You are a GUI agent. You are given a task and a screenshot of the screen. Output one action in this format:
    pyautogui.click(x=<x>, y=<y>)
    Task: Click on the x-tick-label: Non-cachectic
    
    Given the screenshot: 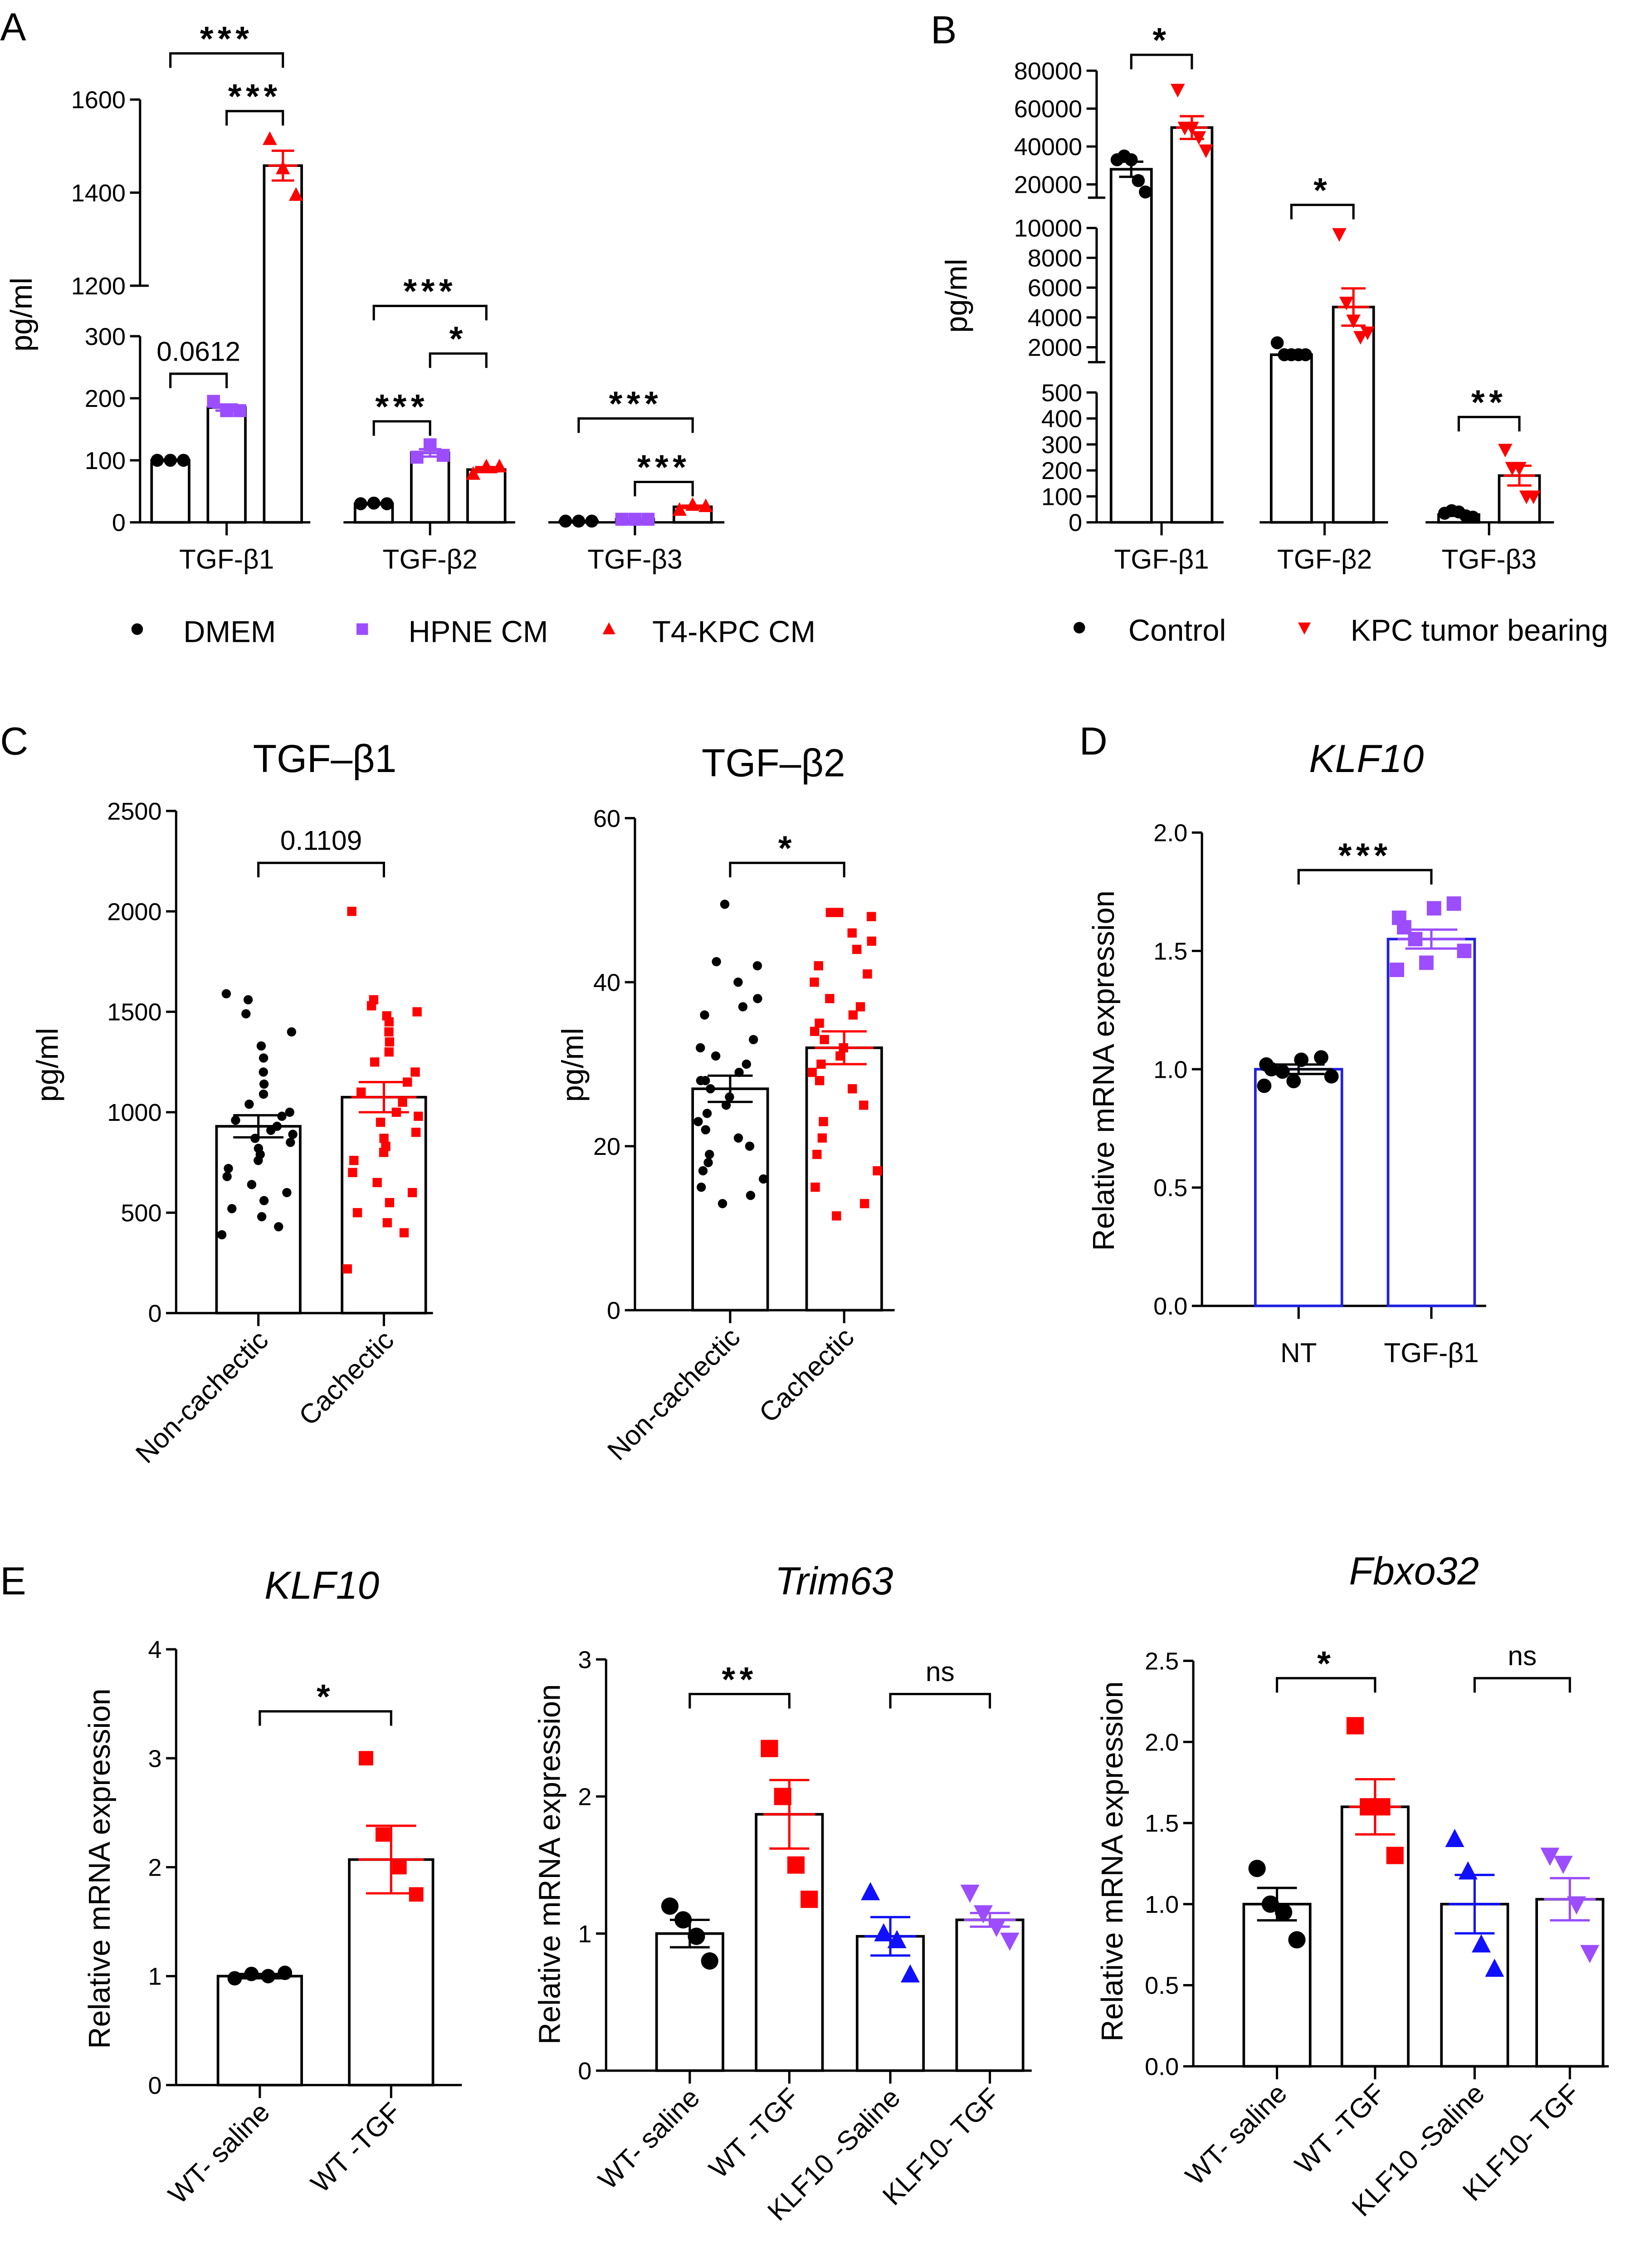 What is the action you would take?
    pyautogui.click(x=201, y=1397)
    